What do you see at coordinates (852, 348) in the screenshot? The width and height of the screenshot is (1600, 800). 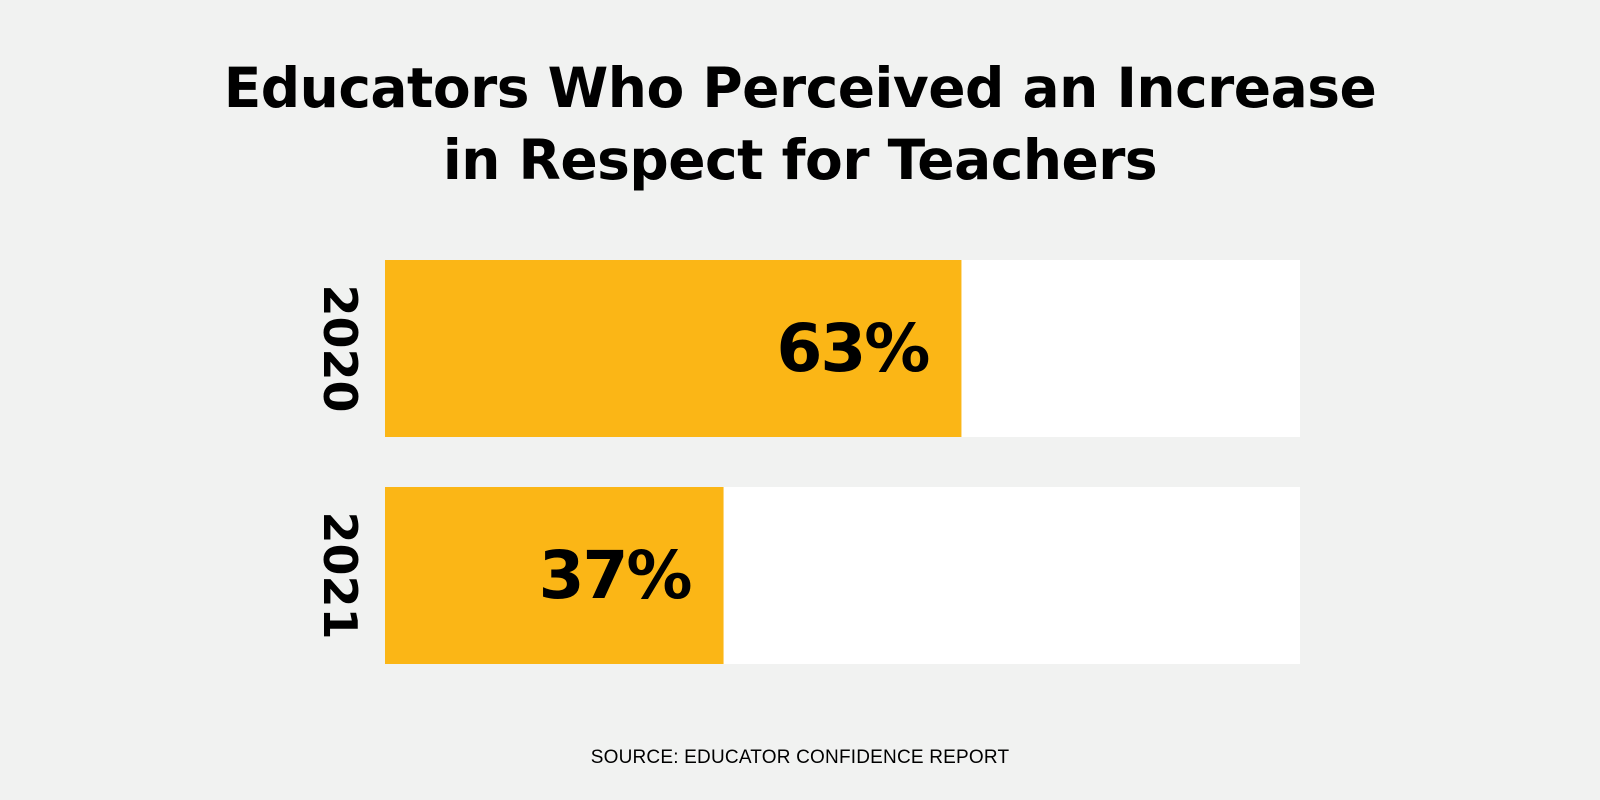 I see `data-label-2020: 63%` at bounding box center [852, 348].